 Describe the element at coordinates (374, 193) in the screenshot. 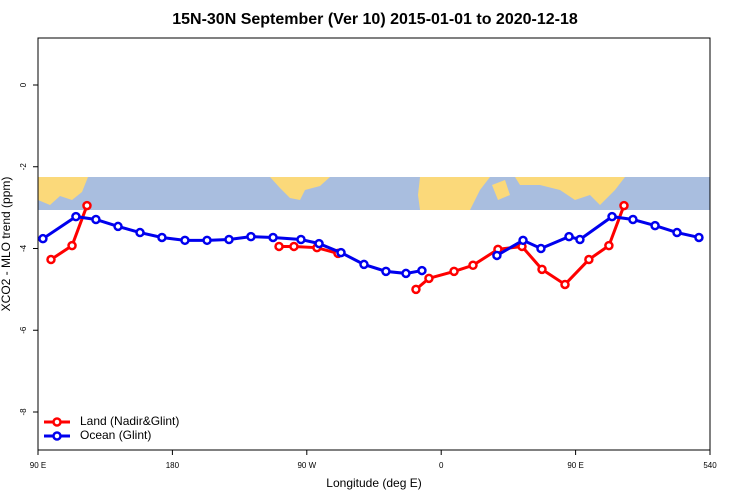

I see `map-band` at that location.